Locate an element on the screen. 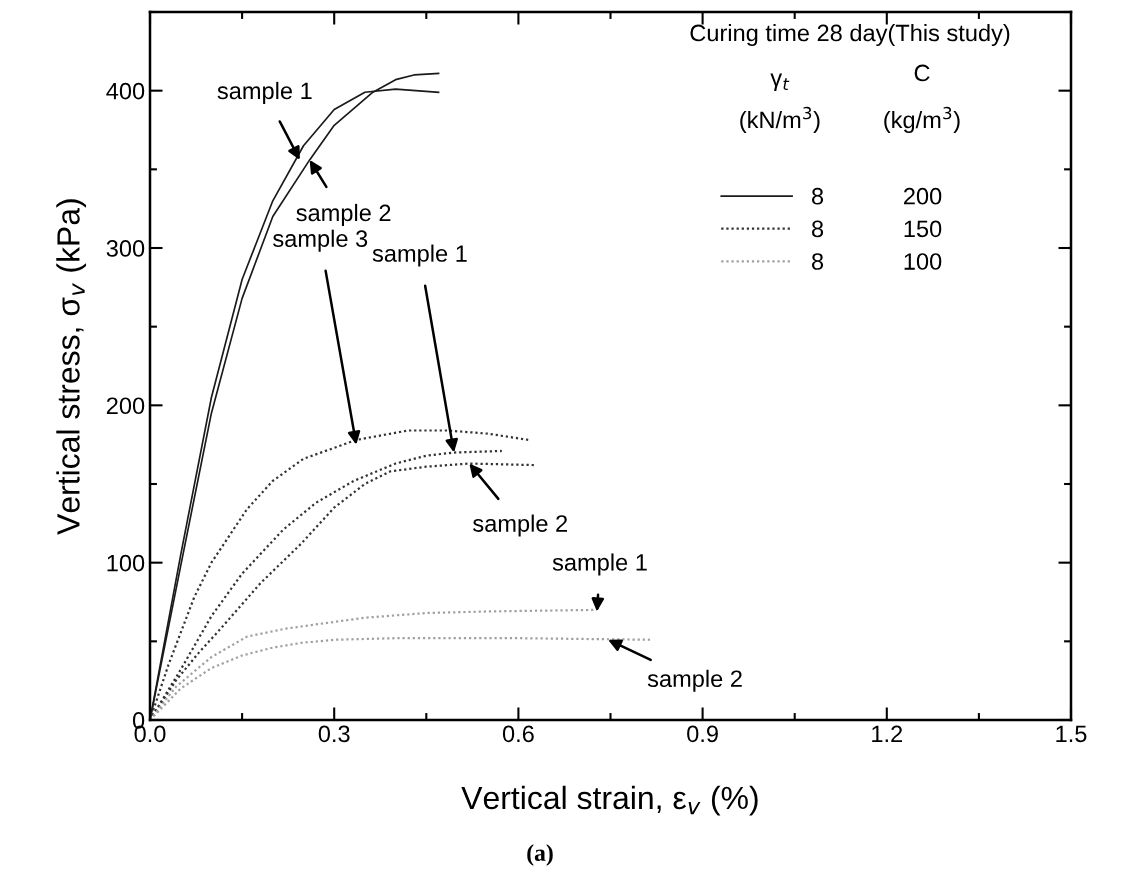  y-tick-label: 300 is located at coordinates (125, 248).